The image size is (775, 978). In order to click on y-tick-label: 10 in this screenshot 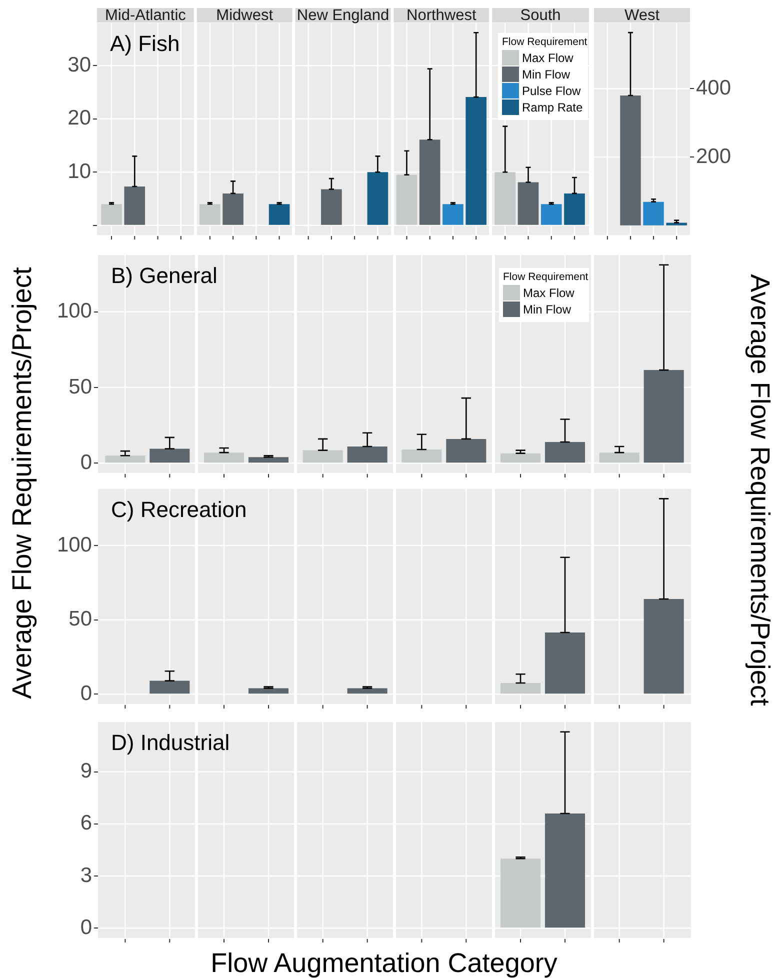, I will do `click(79, 171)`.